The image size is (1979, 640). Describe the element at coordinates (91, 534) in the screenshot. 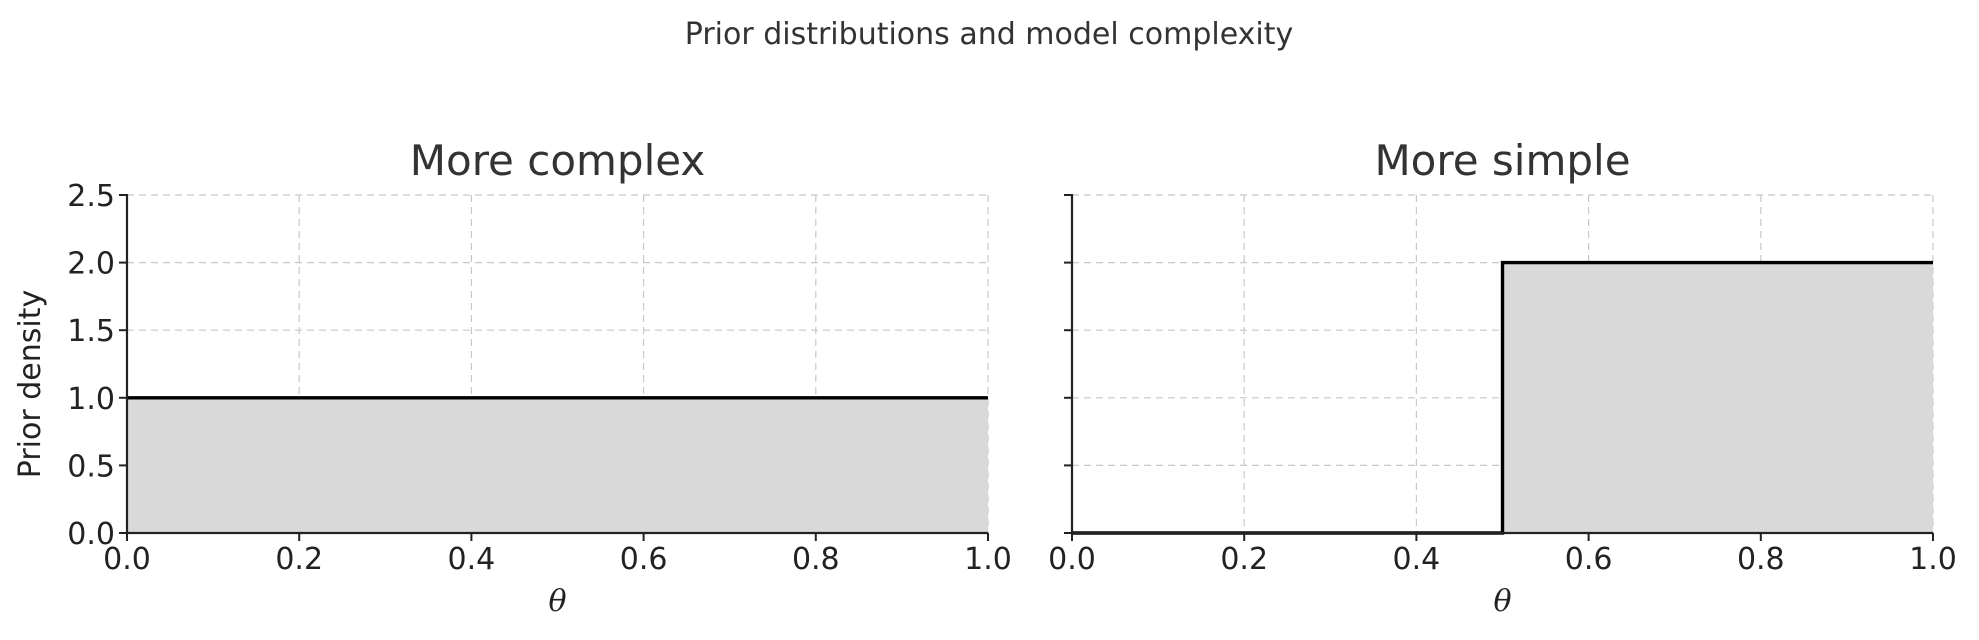

I see `y-tick-label: 0.0` at that location.